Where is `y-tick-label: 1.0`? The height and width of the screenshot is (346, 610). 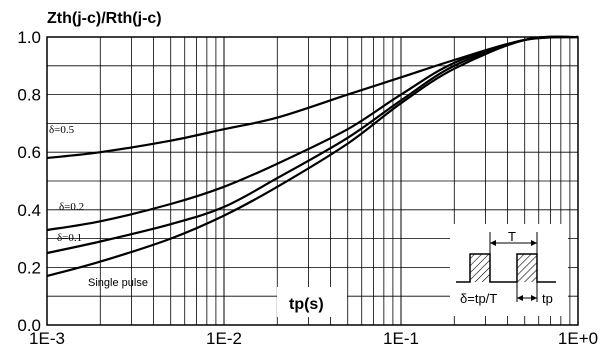 y-tick-label: 1.0 is located at coordinates (29, 37).